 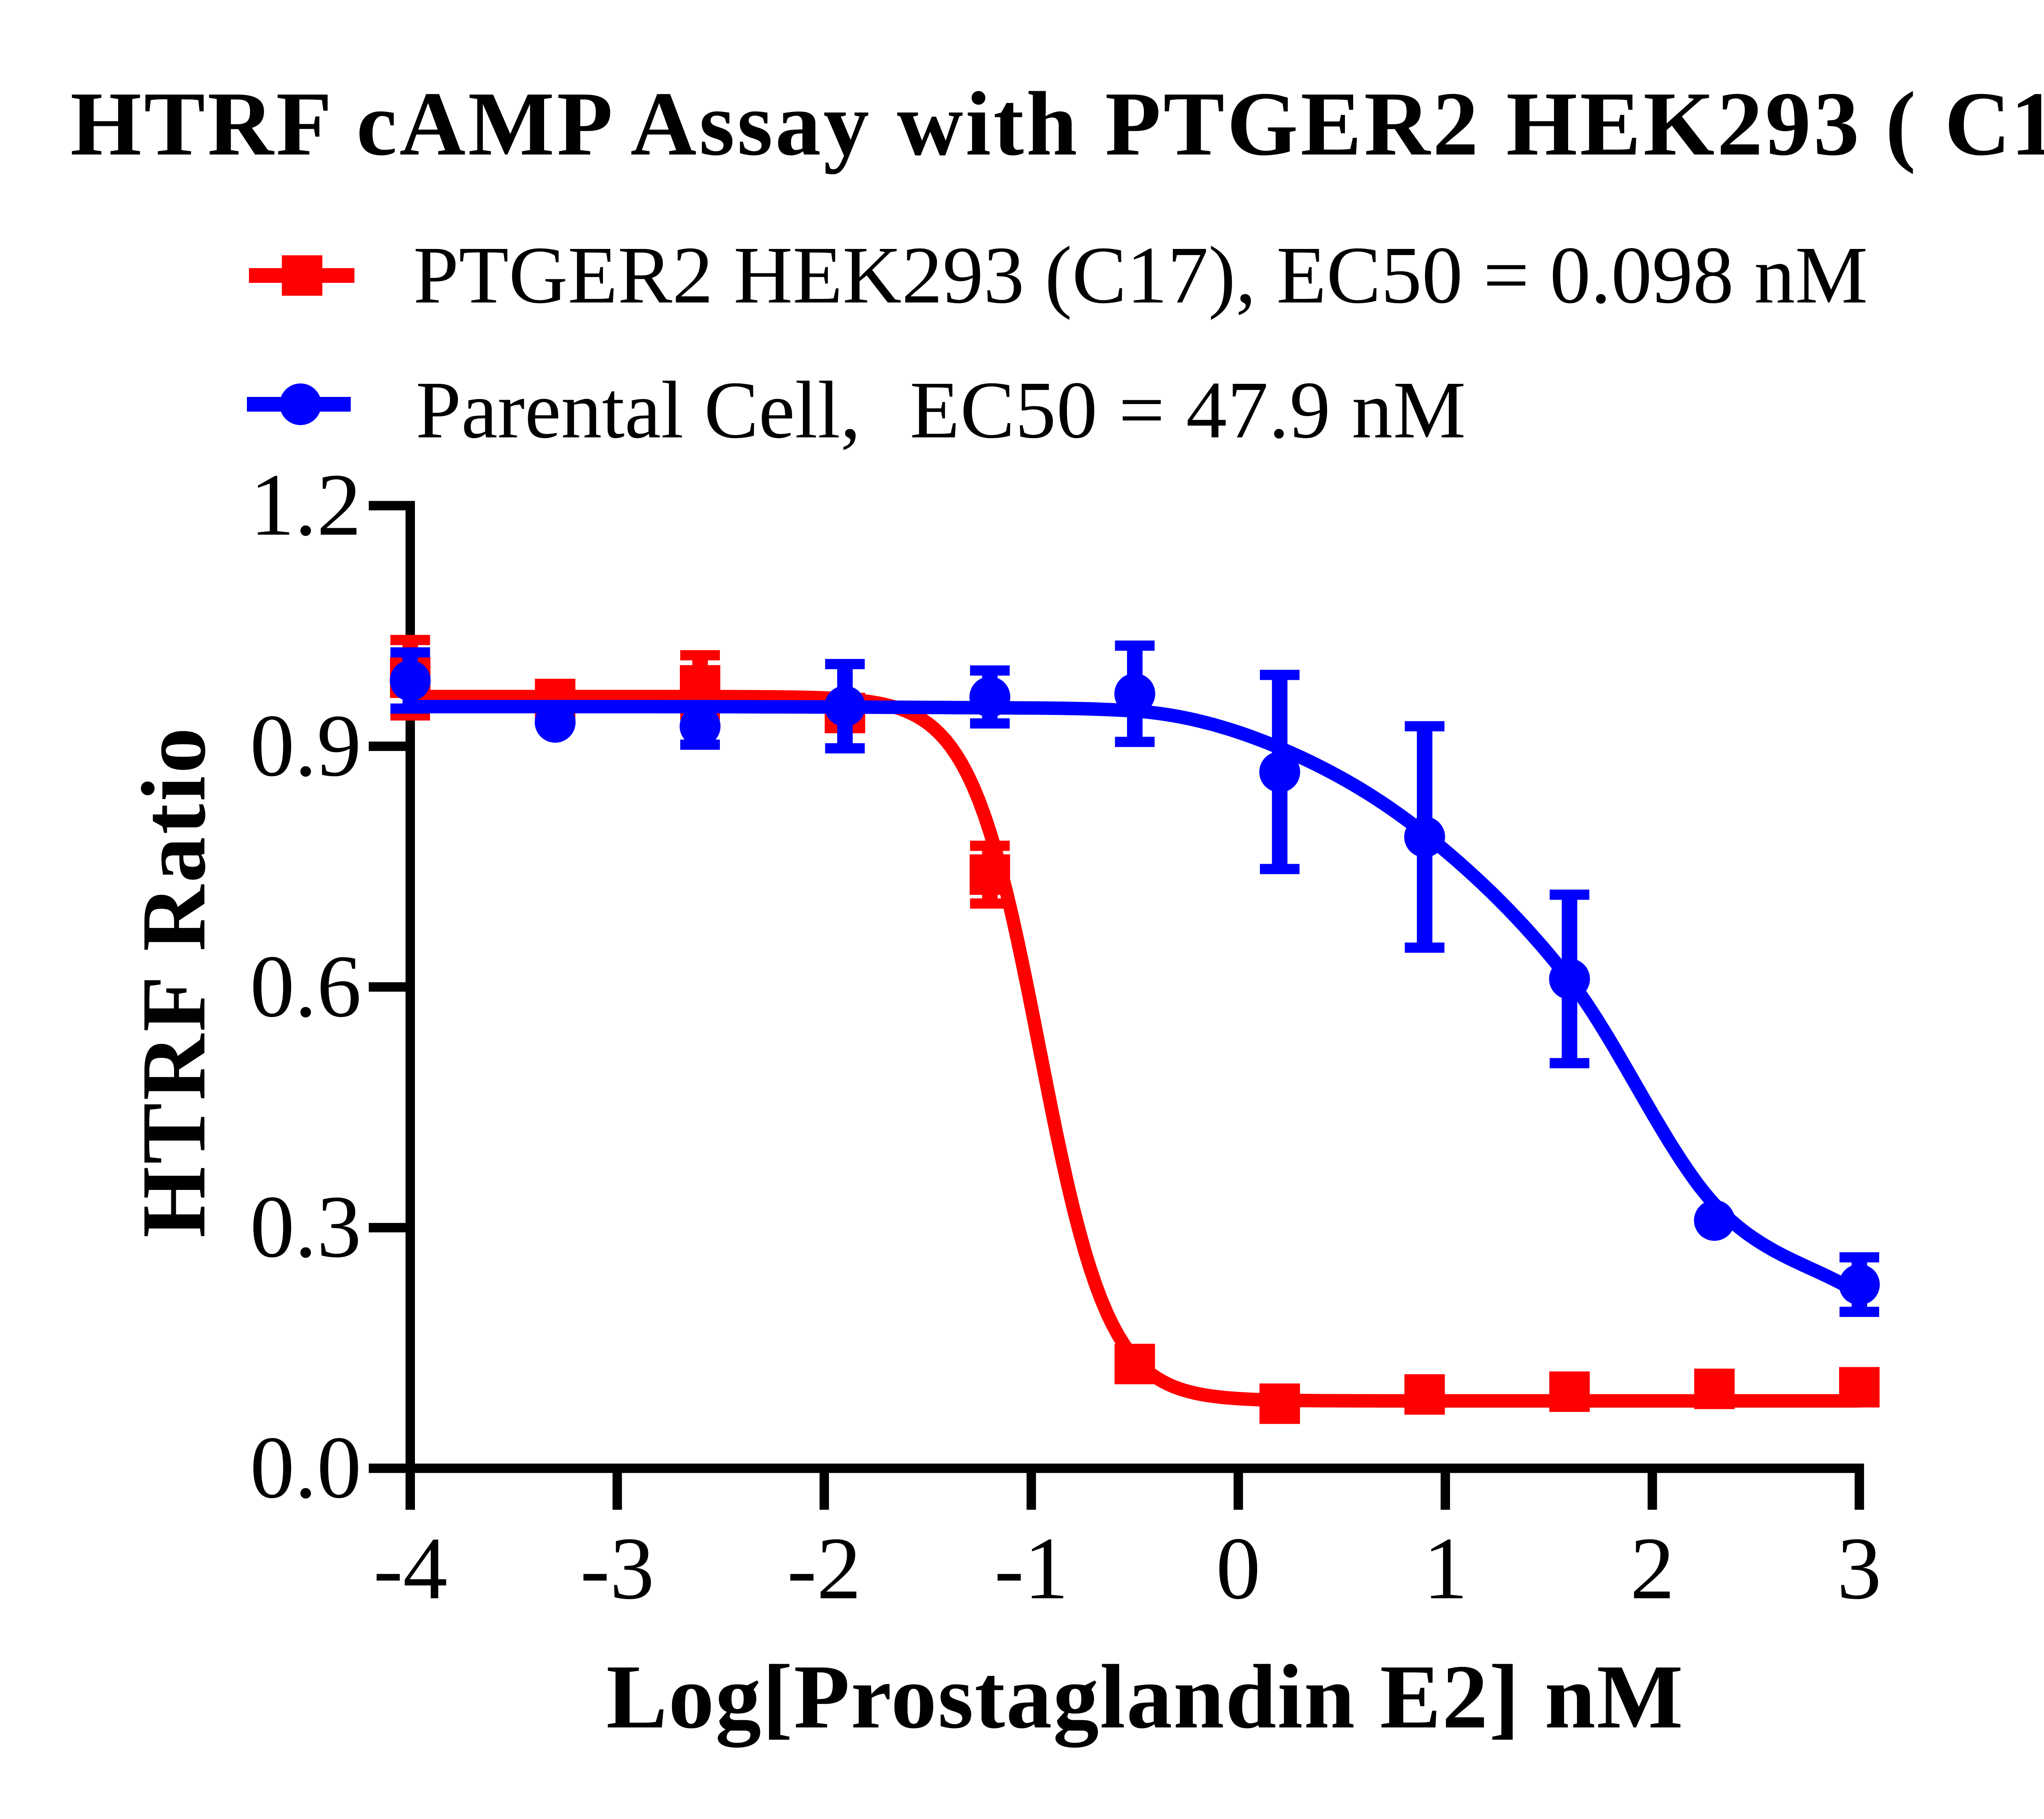 I want to click on svg-text:Parental Cell,EC50 = 47.9 nM: Parental Cell, EC50 = 47.9 nM, so click(x=941, y=410).